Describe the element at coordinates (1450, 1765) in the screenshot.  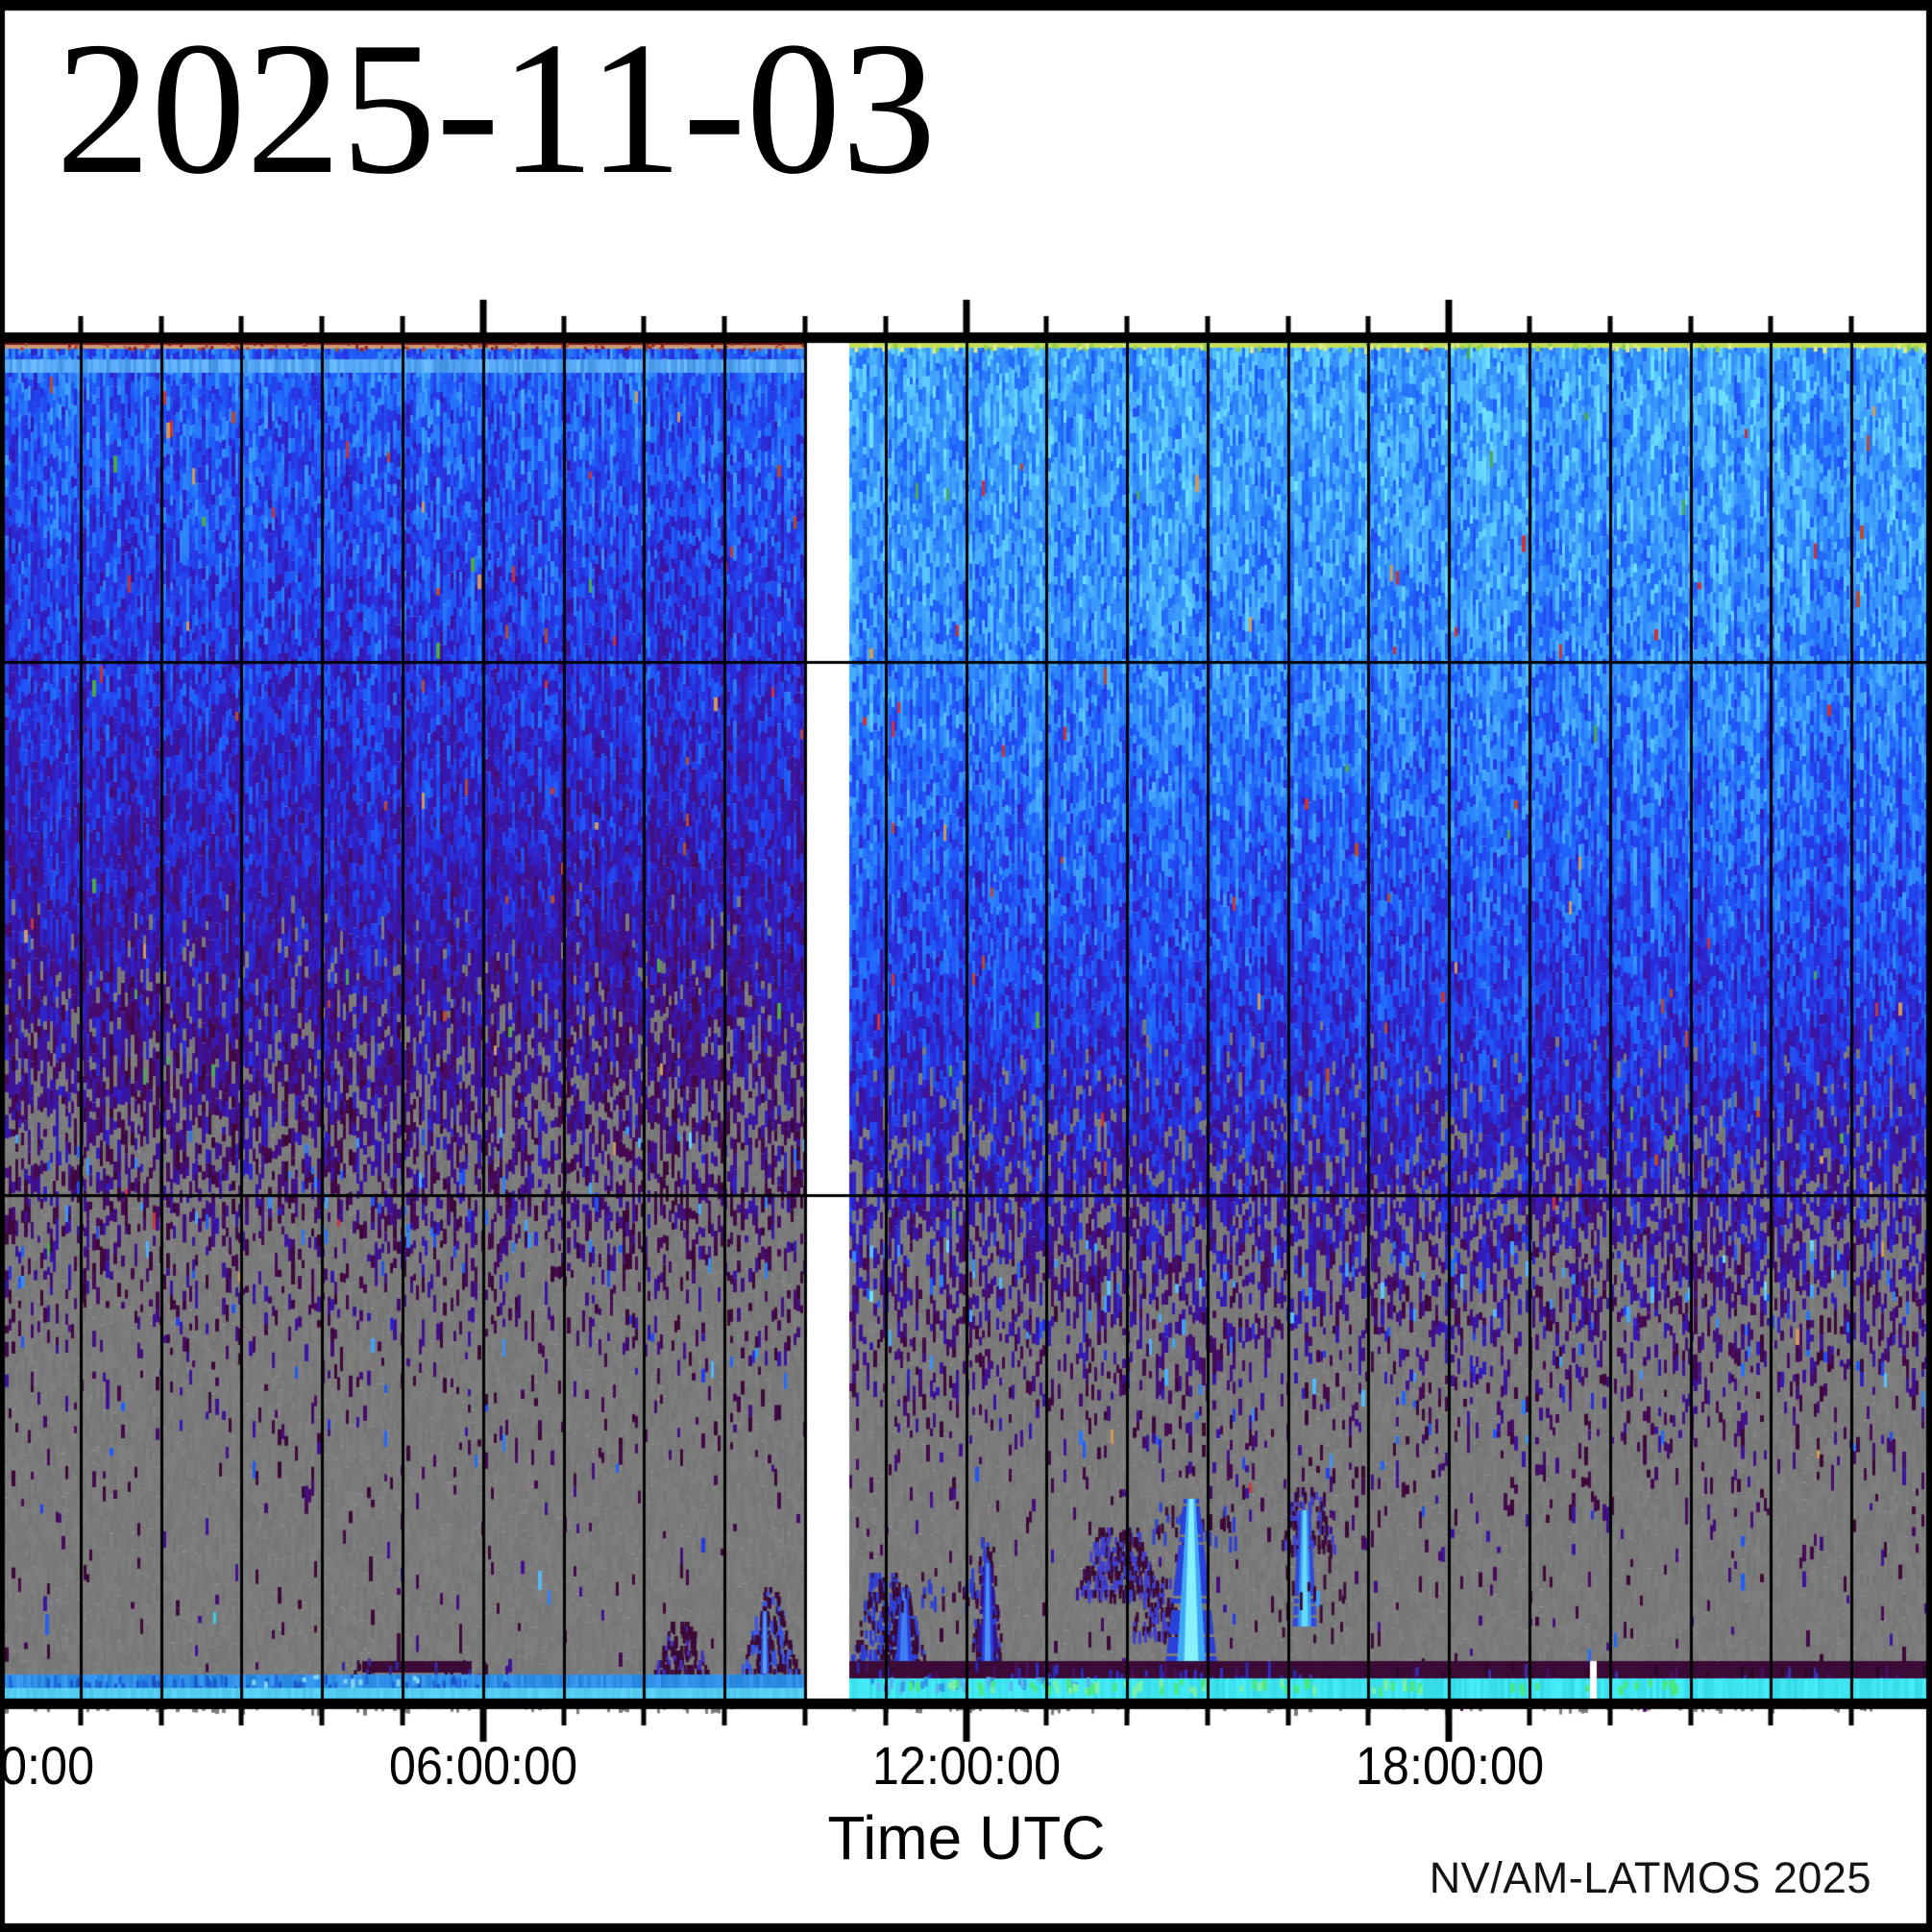
I see `x-tick-label-18: 18:00:00` at that location.